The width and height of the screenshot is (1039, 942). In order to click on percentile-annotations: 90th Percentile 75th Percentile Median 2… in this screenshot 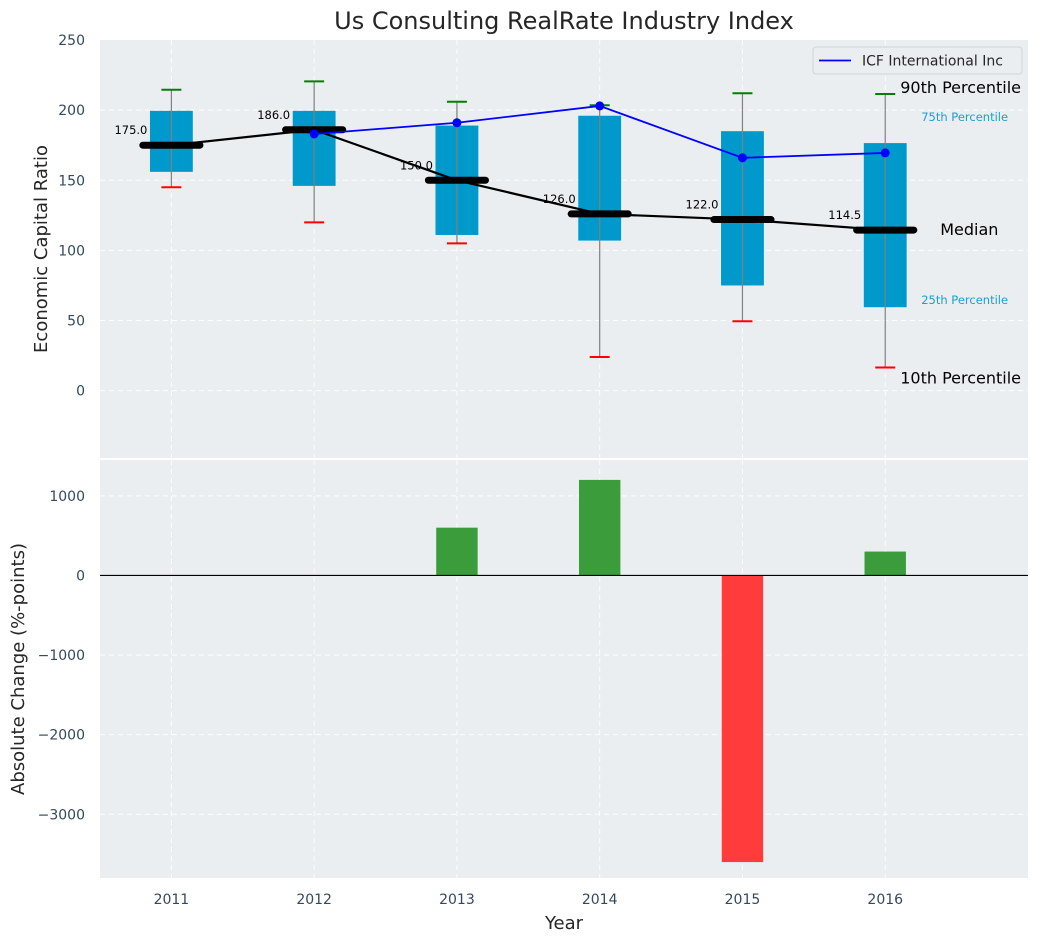, I will do `click(960, 233)`.